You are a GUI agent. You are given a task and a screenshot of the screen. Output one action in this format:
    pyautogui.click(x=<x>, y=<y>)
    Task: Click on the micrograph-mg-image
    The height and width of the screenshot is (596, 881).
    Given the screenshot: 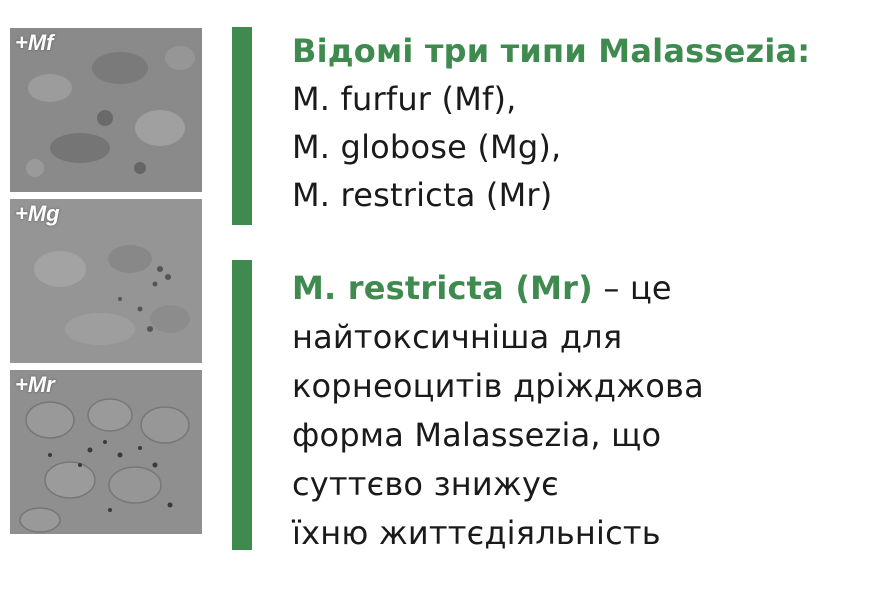 What is the action you would take?
    pyautogui.click(x=106, y=281)
    